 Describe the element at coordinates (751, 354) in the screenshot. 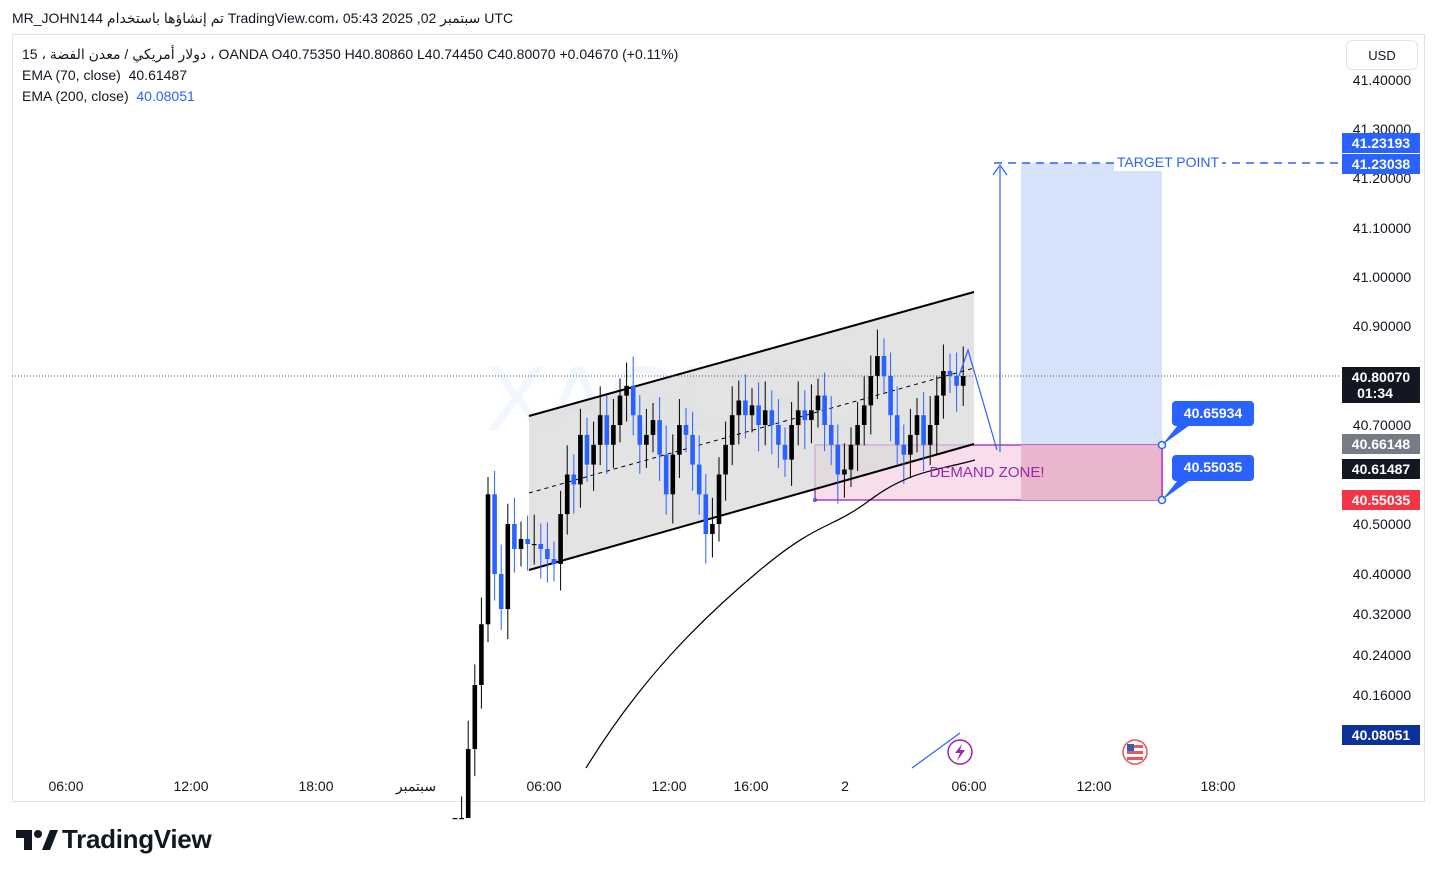

I see `channel-upper-line` at that location.